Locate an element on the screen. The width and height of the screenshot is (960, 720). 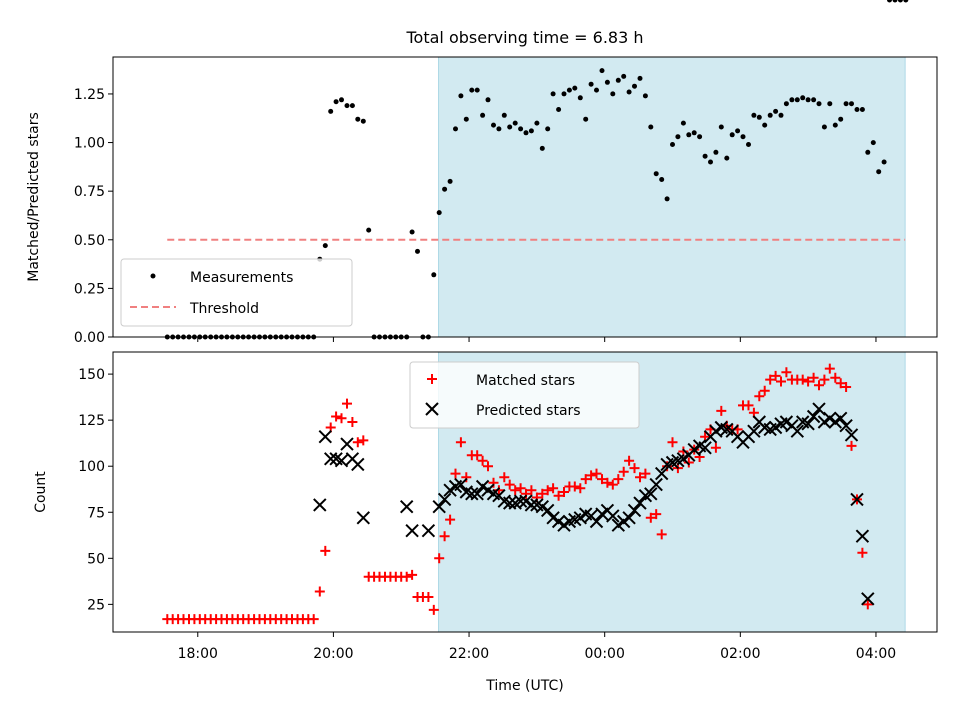
legend-measurements-marker is located at coordinates (153, 276).